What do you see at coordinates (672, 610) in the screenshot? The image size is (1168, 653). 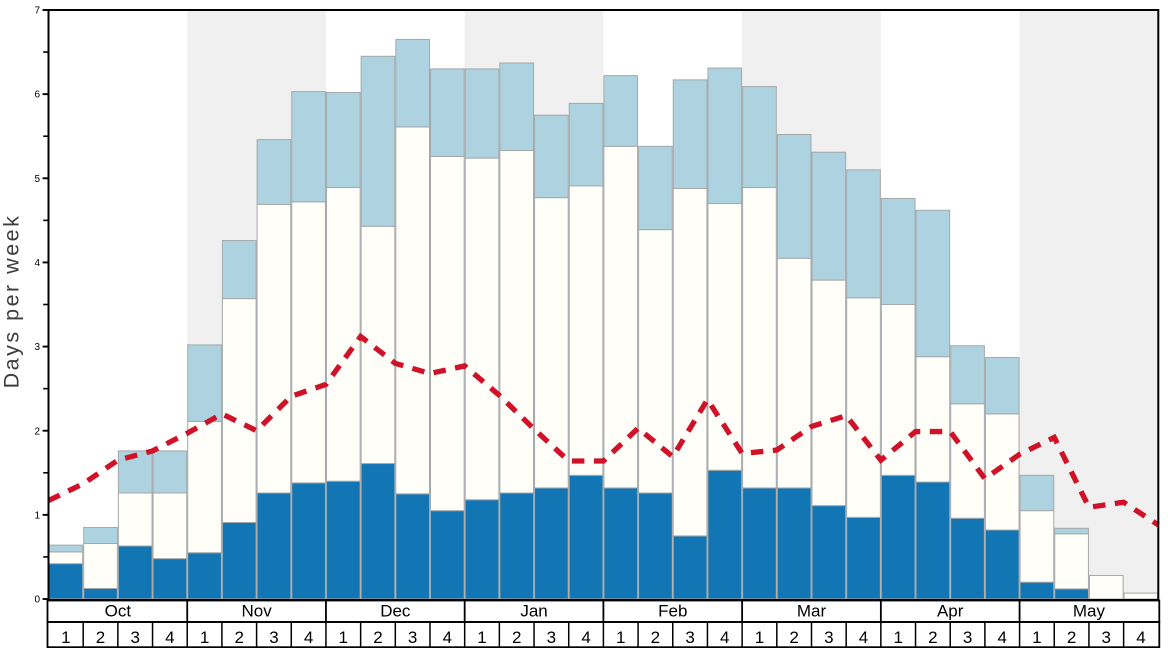 I see `svg-text: Feb` at bounding box center [672, 610].